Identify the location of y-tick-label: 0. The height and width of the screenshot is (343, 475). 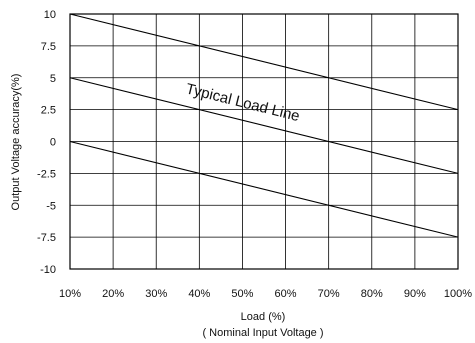
(53, 143).